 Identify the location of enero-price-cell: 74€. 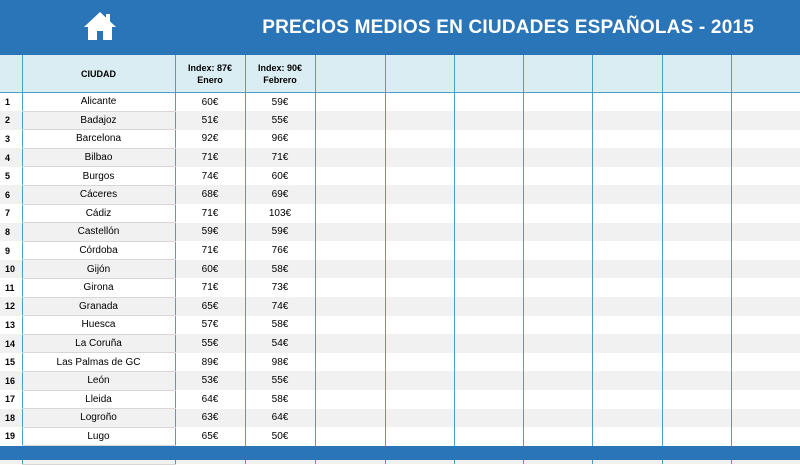
(209, 176).